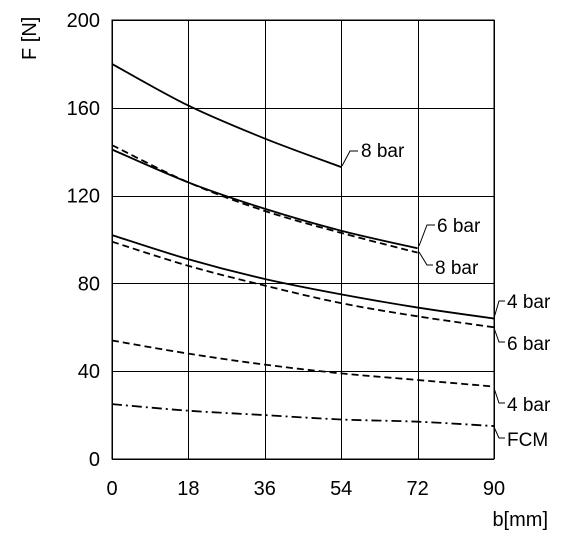 Image resolution: width=564 pixels, height=536 pixels. What do you see at coordinates (111, 489) in the screenshot?
I see `x-tick-label: 0` at bounding box center [111, 489].